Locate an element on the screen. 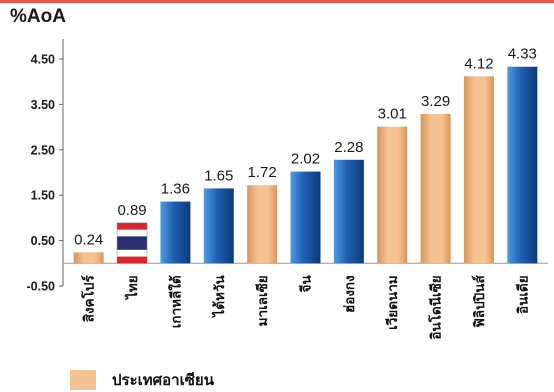  data-label: 2.02 is located at coordinates (305, 159).